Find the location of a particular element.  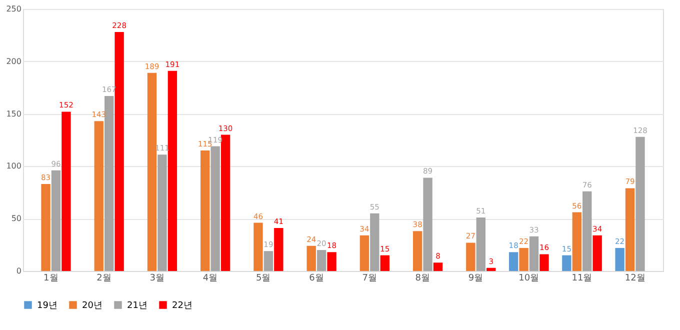

legend-label: 20년 is located at coordinates (92, 306).